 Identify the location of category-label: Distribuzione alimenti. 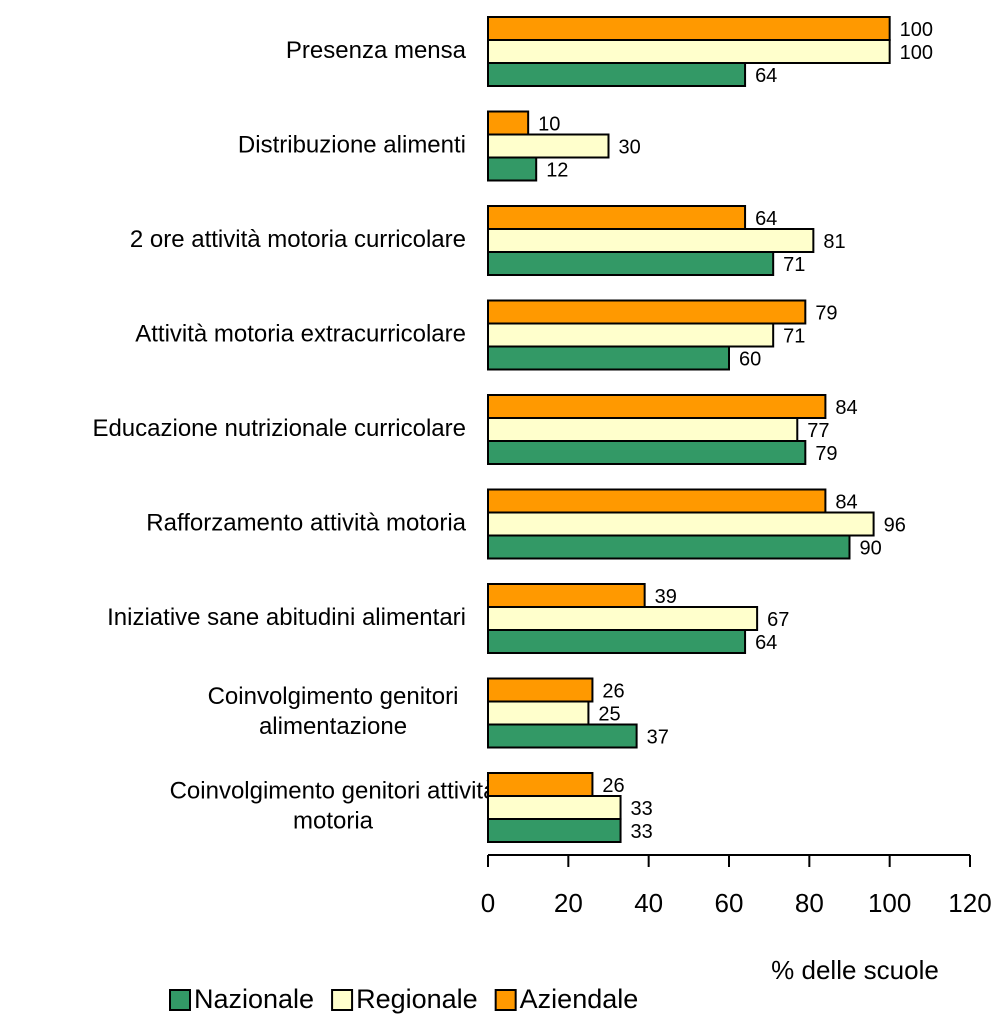
(352, 144).